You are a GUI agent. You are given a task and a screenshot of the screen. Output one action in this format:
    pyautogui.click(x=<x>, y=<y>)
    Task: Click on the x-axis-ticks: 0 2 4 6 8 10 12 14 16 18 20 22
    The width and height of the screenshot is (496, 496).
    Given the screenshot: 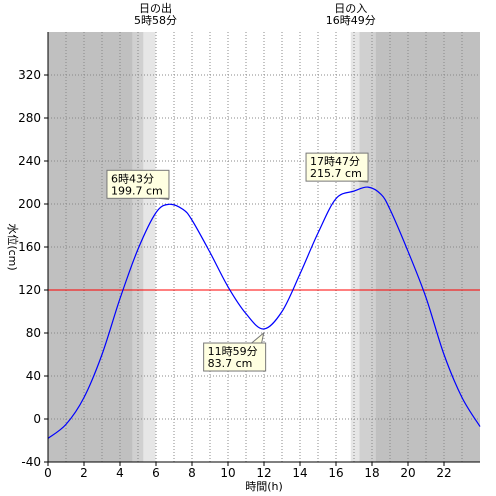 What is the action you would take?
    pyautogui.click(x=248, y=471)
    